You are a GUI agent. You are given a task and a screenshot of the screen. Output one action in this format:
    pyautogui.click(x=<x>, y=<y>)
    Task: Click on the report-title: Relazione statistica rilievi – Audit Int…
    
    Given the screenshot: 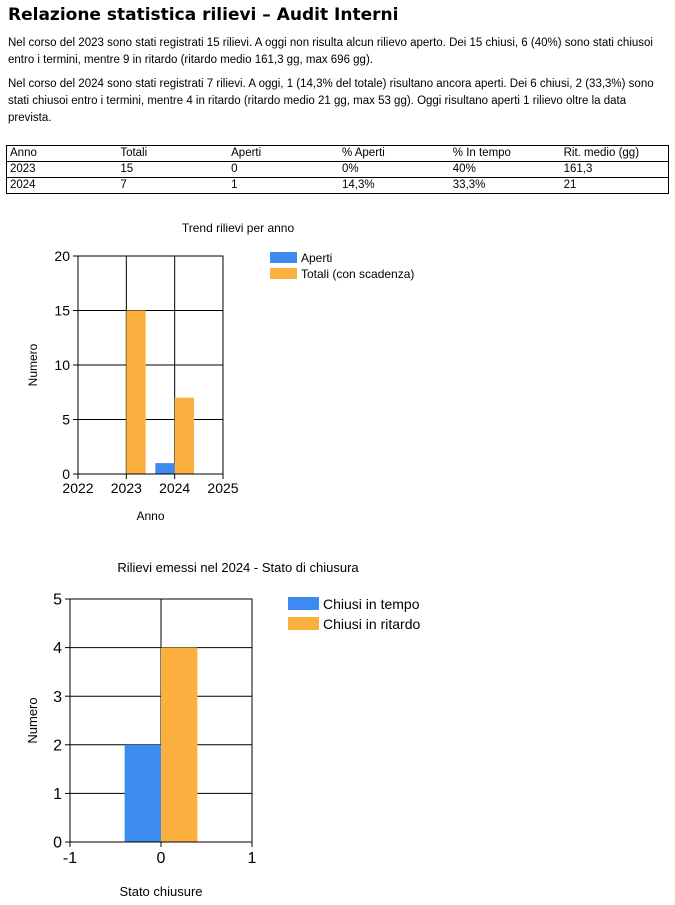 What is the action you would take?
    pyautogui.click(x=203, y=15)
    